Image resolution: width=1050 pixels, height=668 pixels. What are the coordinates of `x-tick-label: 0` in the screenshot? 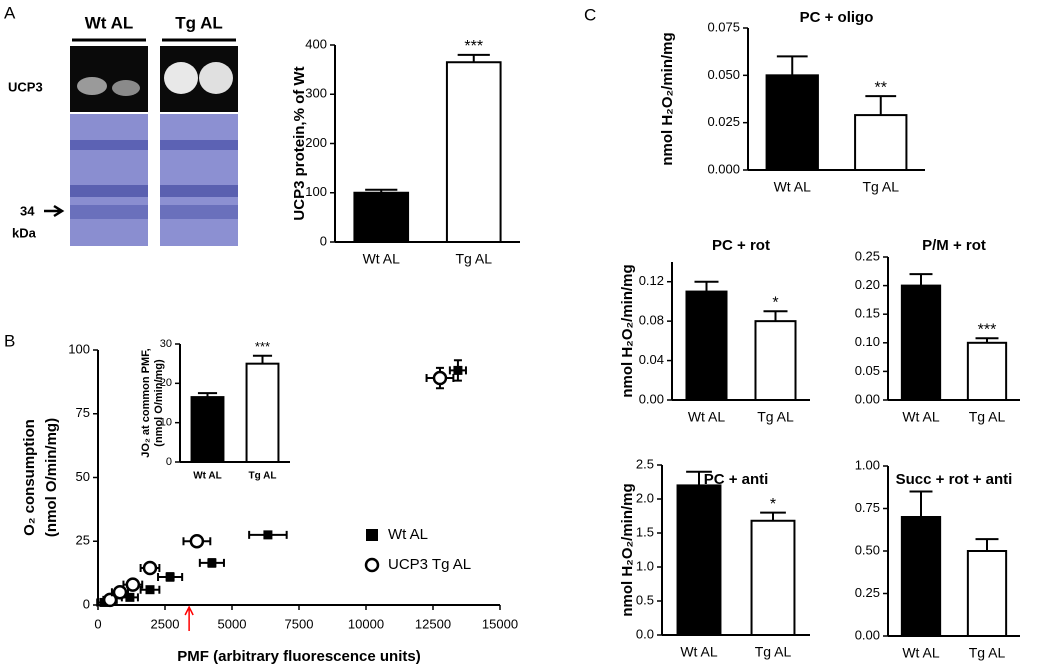 It's located at (97, 623).